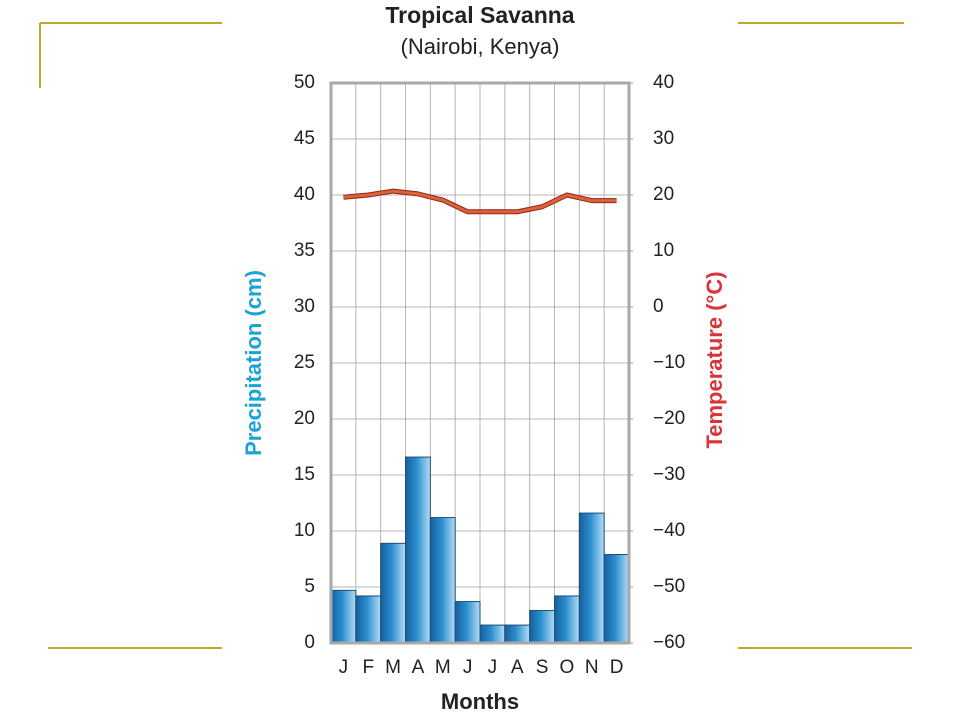  What do you see at coordinates (304, 250) in the screenshot?
I see `y-tick-label: 35` at bounding box center [304, 250].